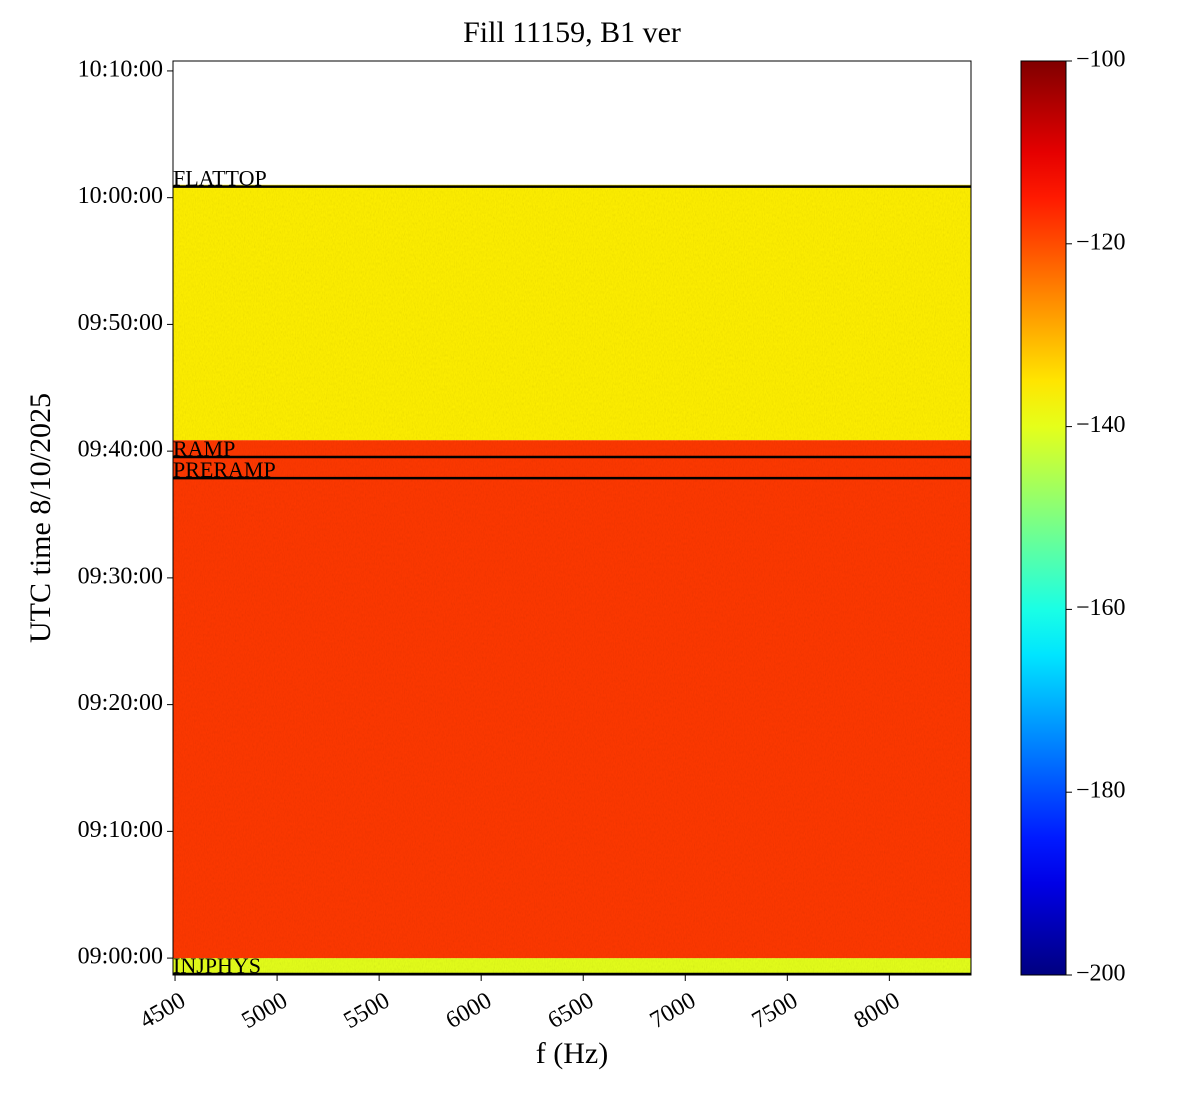 The image size is (1200, 1100). Describe the element at coordinates (1043, 518) in the screenshot. I see `colorbar-gradient` at that location.